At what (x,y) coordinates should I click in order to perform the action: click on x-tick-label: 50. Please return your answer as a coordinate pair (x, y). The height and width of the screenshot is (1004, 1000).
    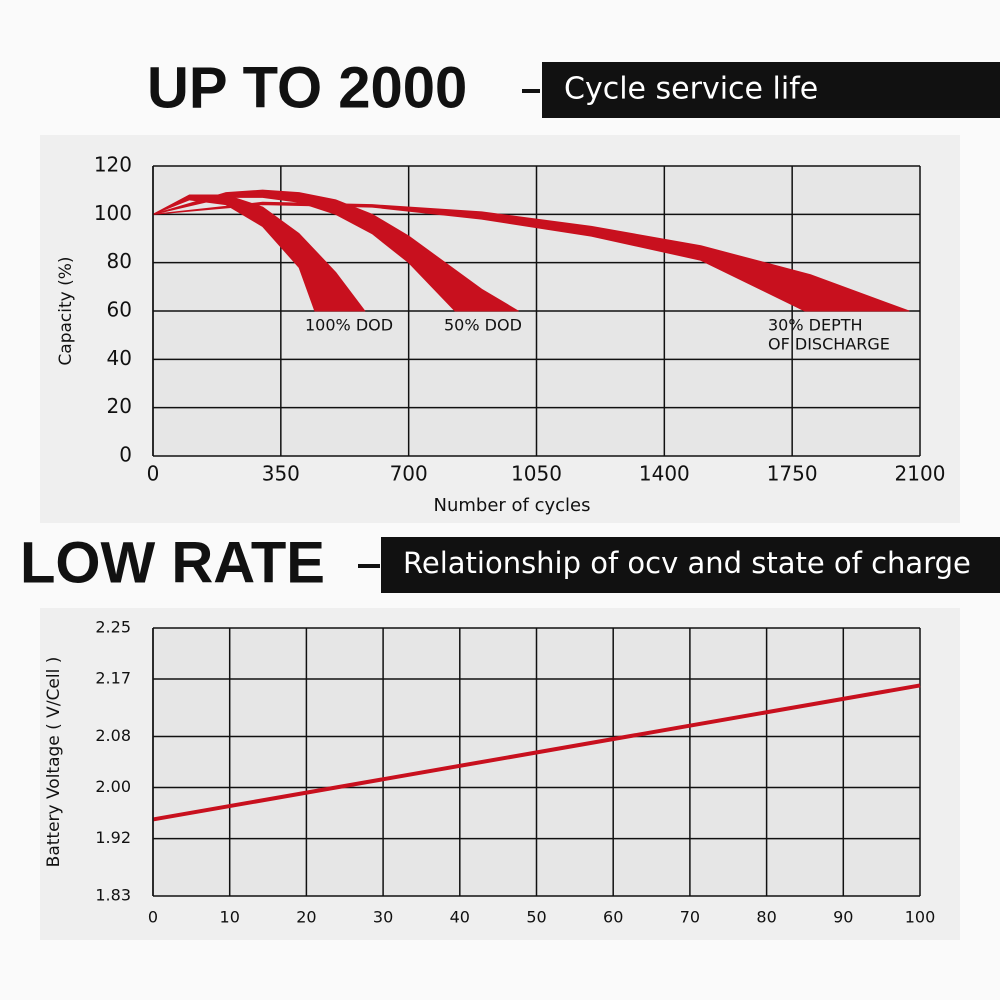
    Looking at the image, I should click on (536, 917).